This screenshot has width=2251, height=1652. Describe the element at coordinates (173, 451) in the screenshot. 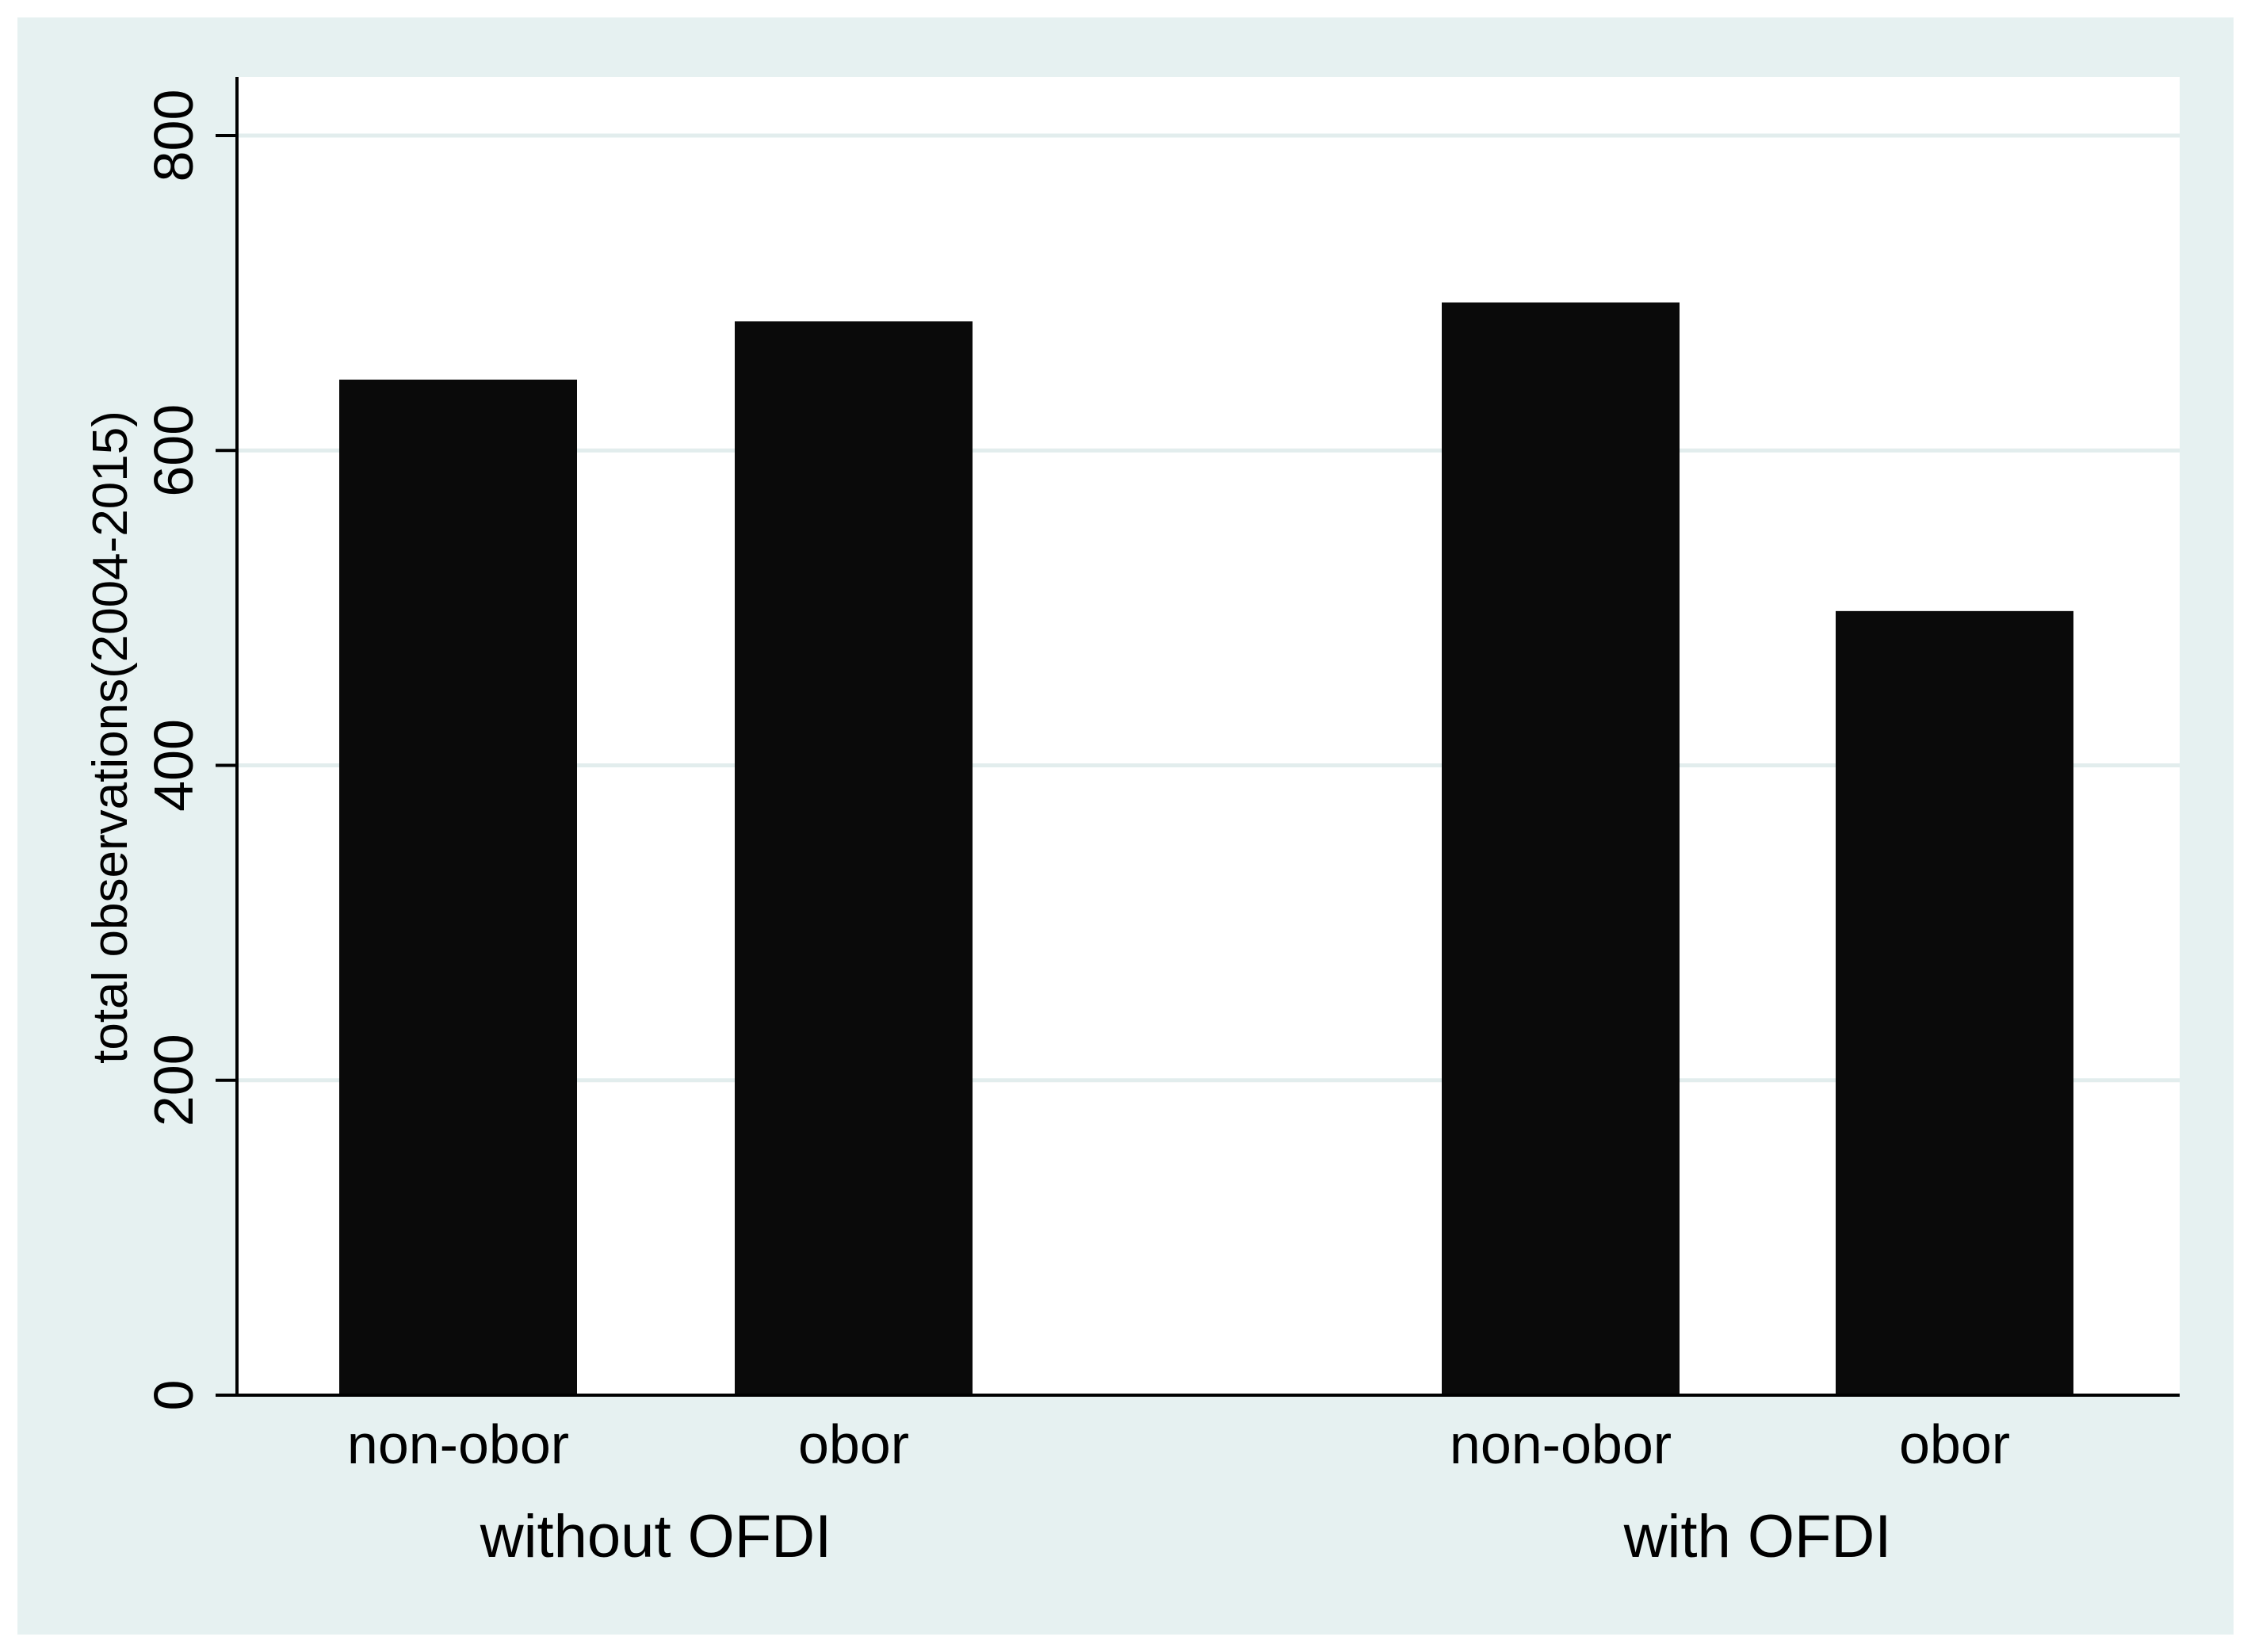

I see `y-tick-label: 600` at that location.